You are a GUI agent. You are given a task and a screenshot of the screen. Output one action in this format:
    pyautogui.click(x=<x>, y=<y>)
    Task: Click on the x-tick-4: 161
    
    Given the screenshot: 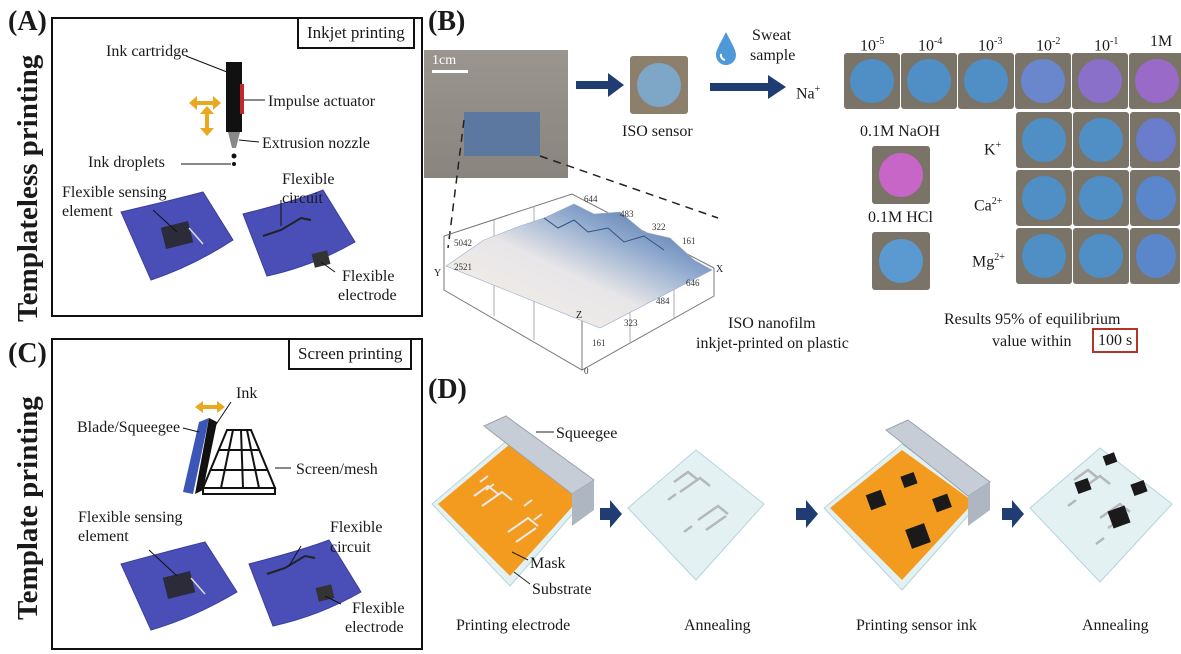 What is the action you would take?
    pyautogui.click(x=599, y=343)
    